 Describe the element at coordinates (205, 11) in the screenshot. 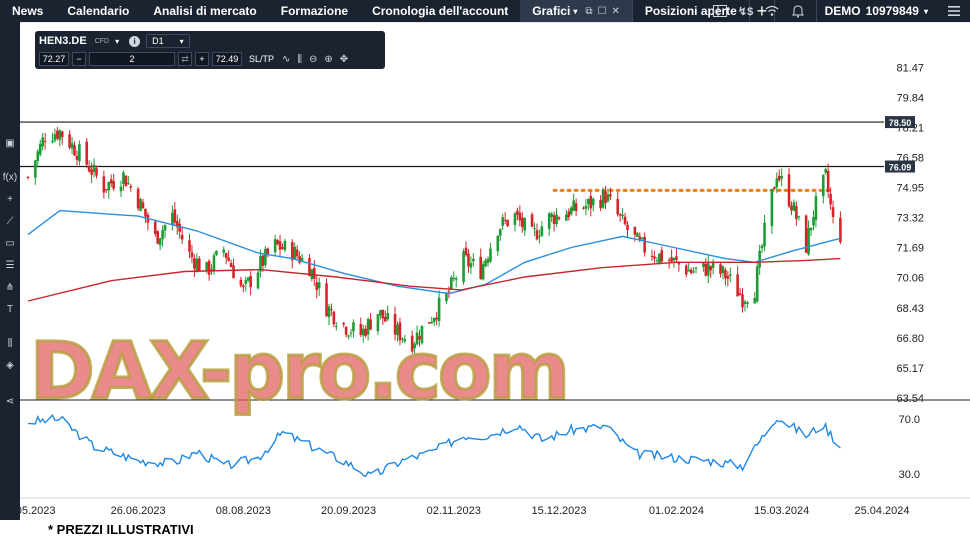

I see `tab-analisi-di-mercato: Analisi di mercato` at that location.